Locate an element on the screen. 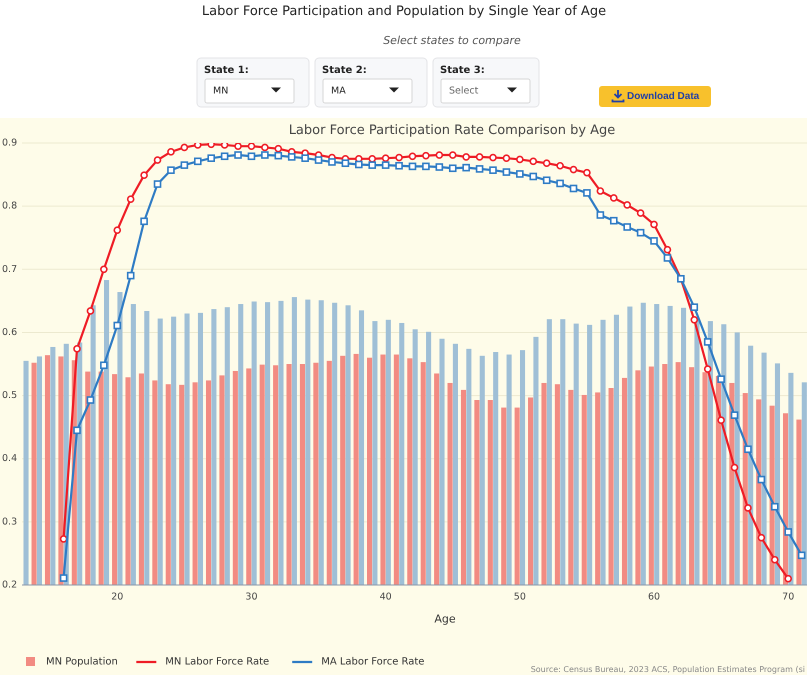  legend-label: MN Labor Force Rate is located at coordinates (217, 662).